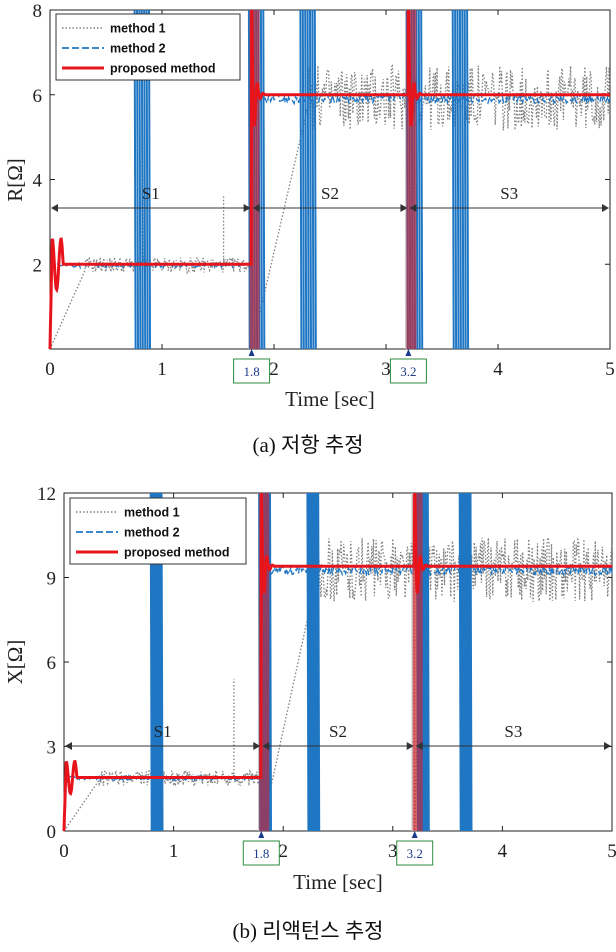 This screenshot has width=616, height=952. Describe the element at coordinates (15, 662) in the screenshot. I see `y-axis-label: X[Ω]` at that location.